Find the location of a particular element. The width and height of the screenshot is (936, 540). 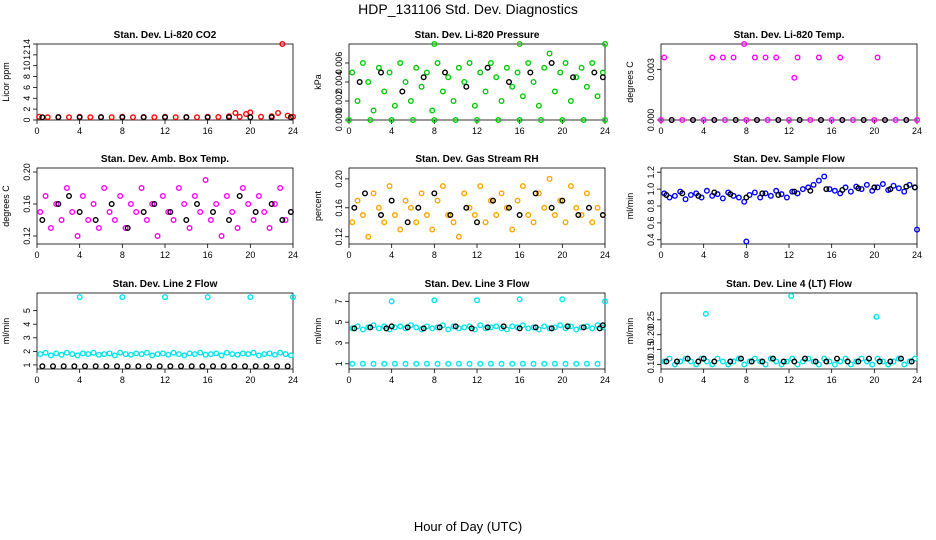

x-tick-label: 24 is located at coordinates (293, 380).